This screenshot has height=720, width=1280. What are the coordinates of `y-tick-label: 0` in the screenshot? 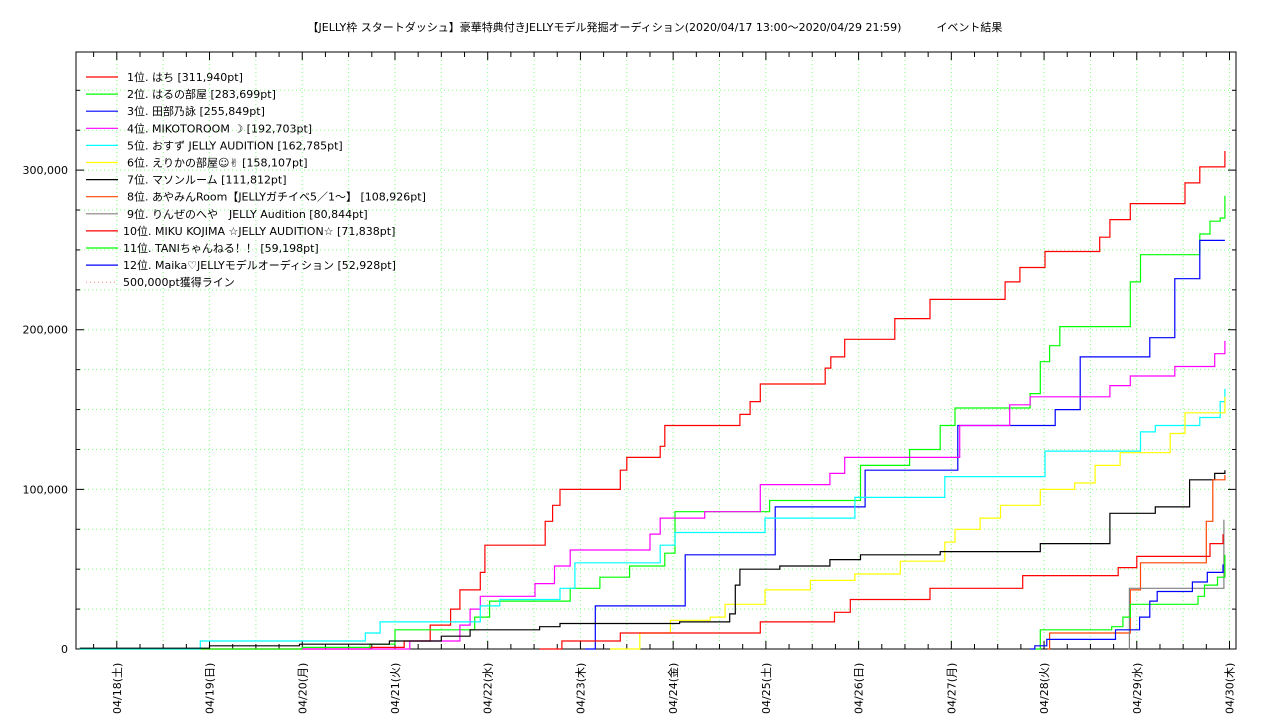 It's located at (64, 649).